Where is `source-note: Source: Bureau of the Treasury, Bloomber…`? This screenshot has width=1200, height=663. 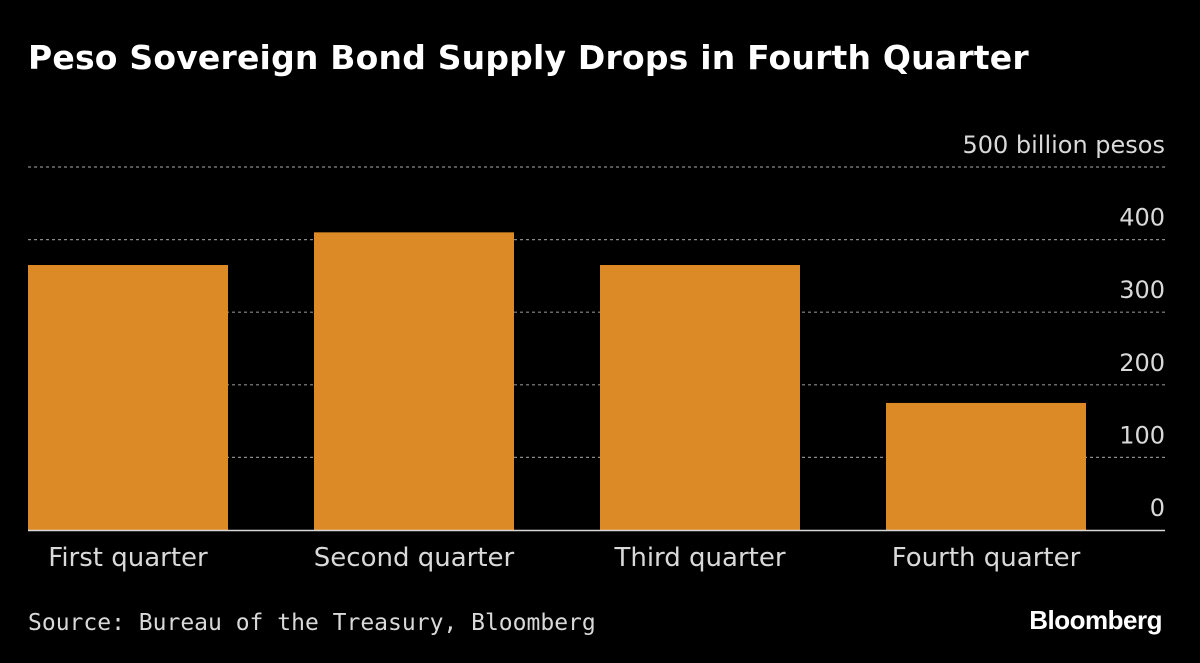
source-note: Source: Bureau of the Treasury, Bloomber… is located at coordinates (312, 623).